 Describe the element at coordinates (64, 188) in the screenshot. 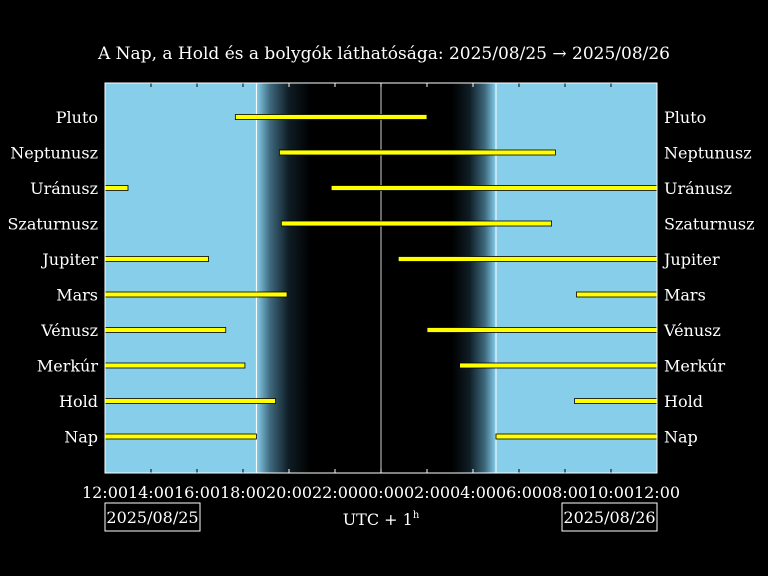

I see `body-label-left: Uránusz` at that location.